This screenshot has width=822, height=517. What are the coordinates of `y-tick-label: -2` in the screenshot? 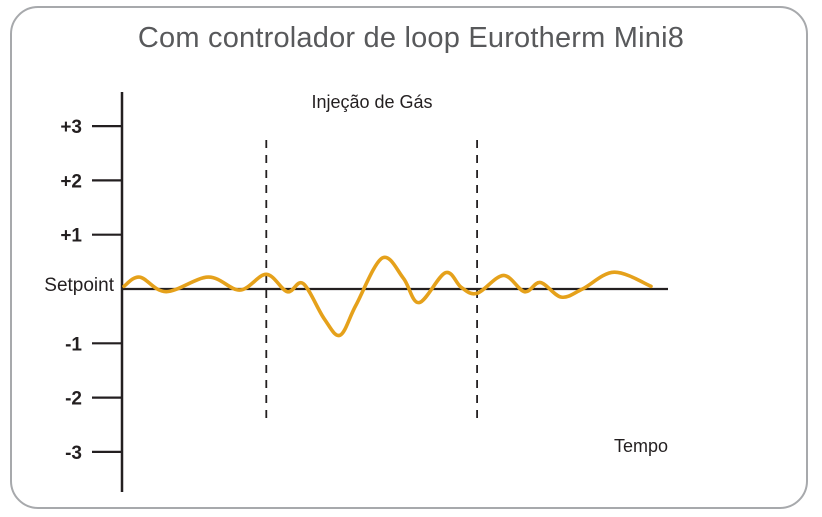 It's located at (73, 399).